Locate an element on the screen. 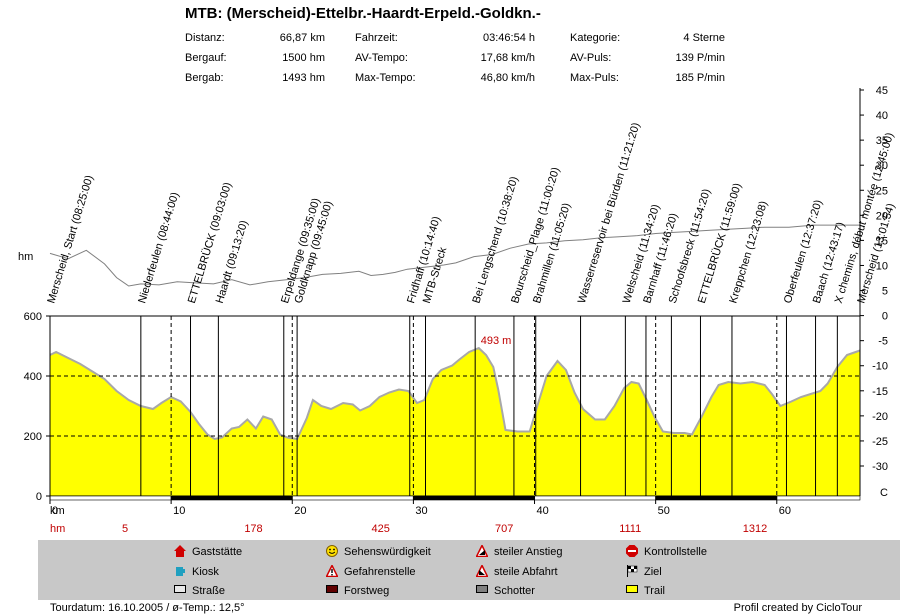 This screenshot has height=616, width=910. stat-label: AV-Puls: is located at coordinates (591, 58).